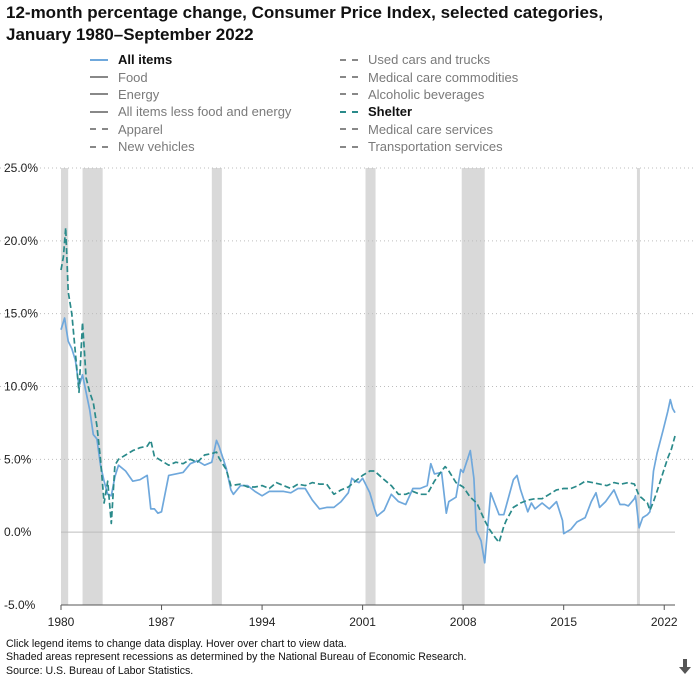 The width and height of the screenshot is (696, 683). Describe the element at coordinates (20, 605) in the screenshot. I see `y-tick-label: -5.0%` at that location.